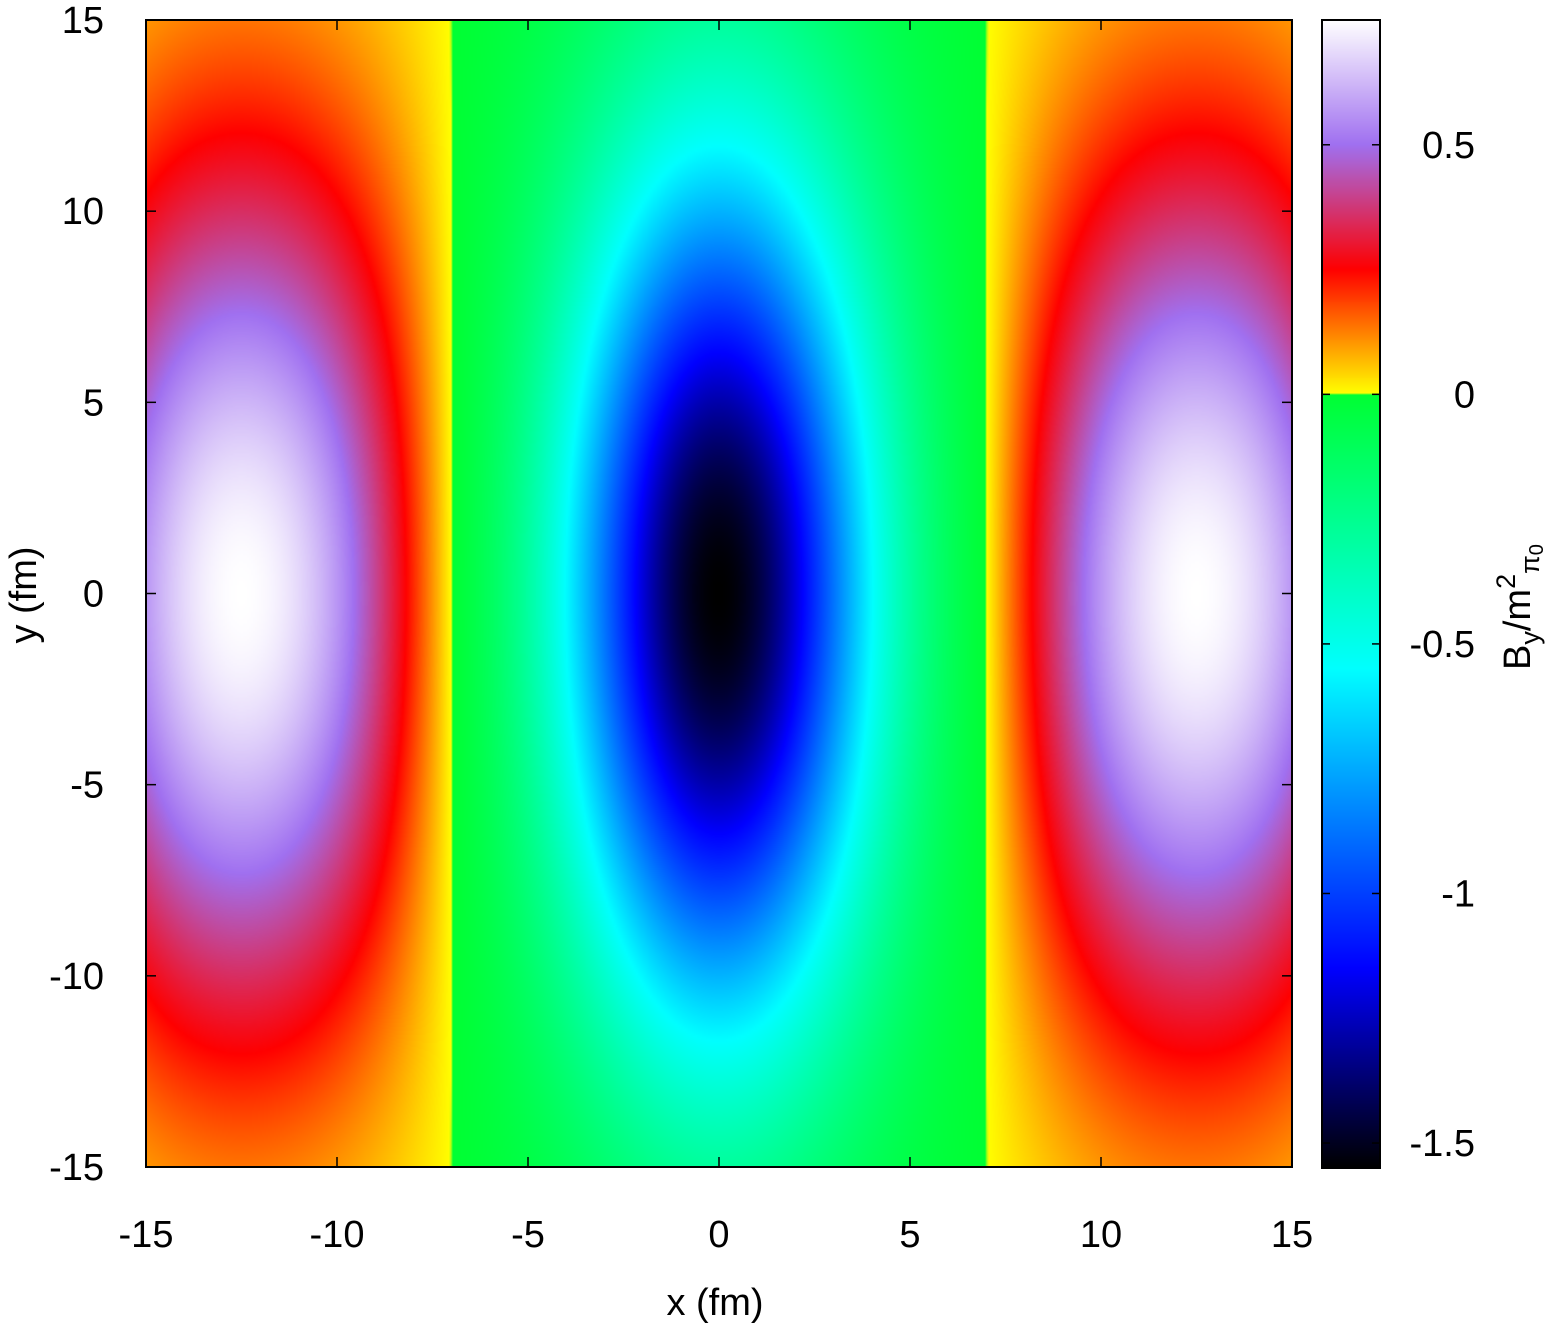 The width and height of the screenshot is (1545, 1326). I want to click on colorbar-tick-label: 0, so click(1464, 395).